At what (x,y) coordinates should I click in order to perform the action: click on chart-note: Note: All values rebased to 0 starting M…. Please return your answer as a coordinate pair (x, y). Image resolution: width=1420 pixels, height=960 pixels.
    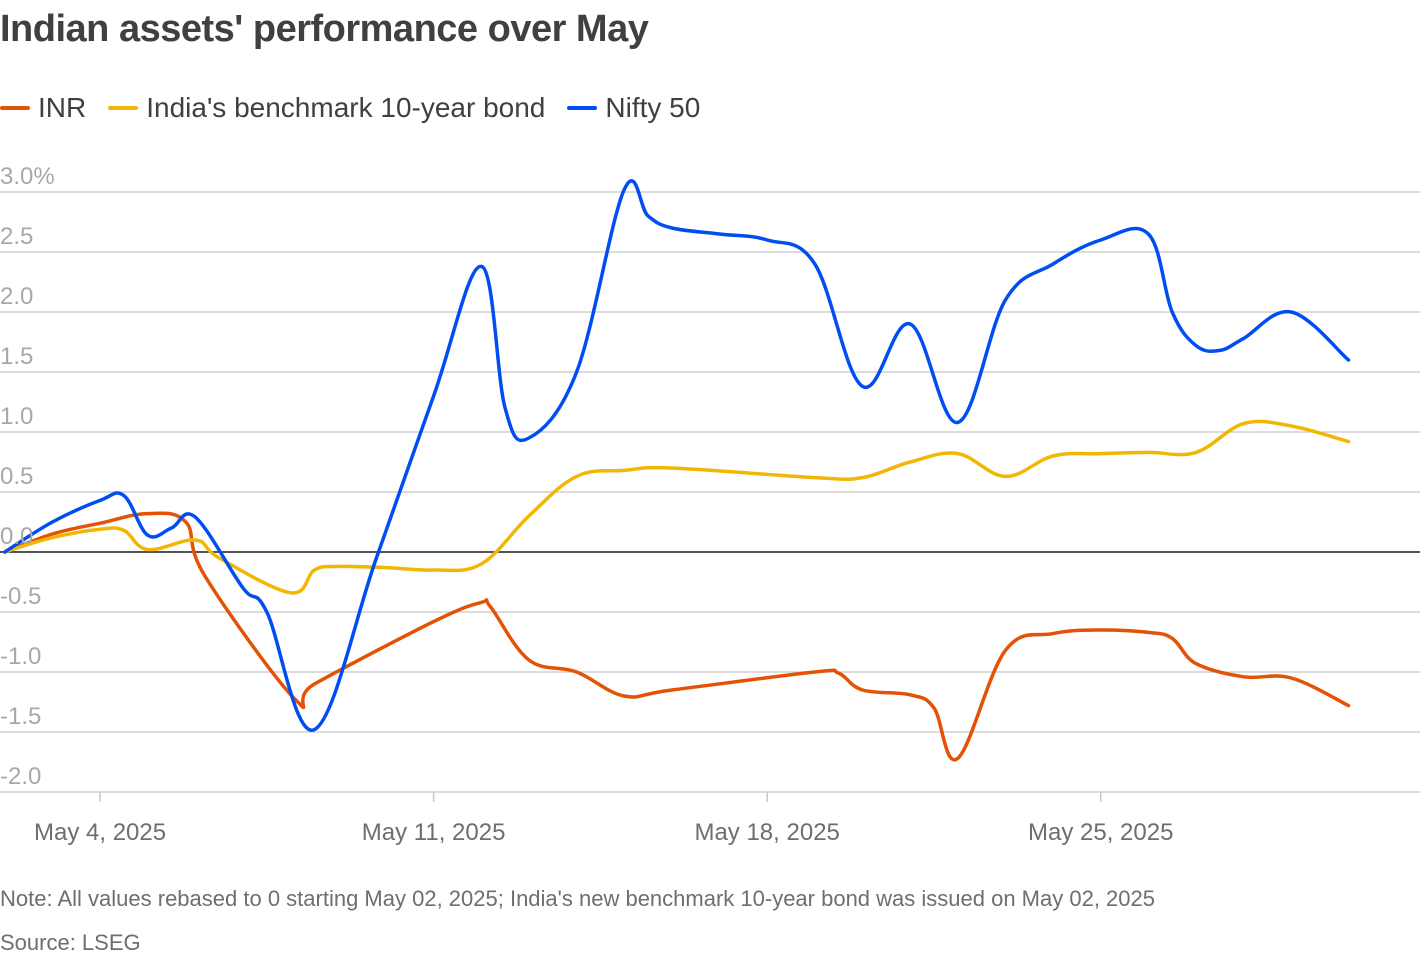
    Looking at the image, I should click on (577, 898).